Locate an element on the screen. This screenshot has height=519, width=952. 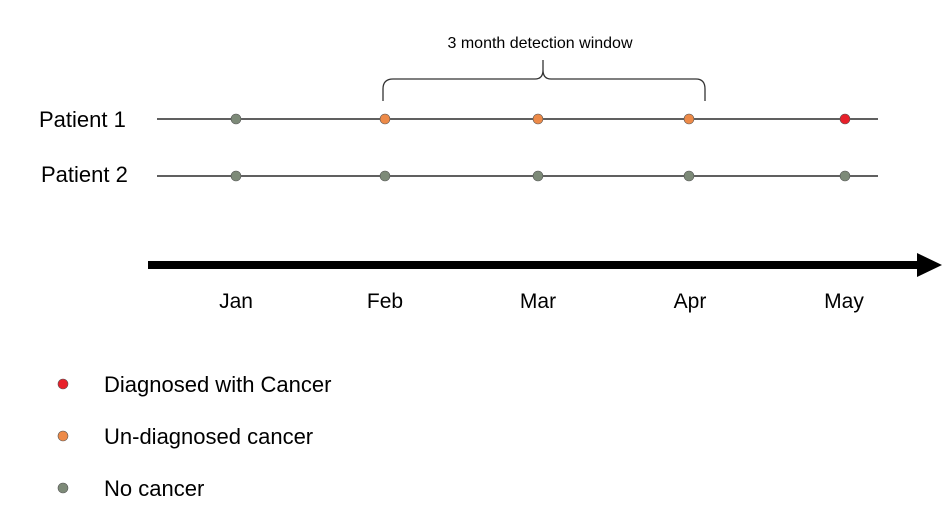
legend-label-undiagnosed: Un-diagnosed cancer is located at coordinates (208, 436).